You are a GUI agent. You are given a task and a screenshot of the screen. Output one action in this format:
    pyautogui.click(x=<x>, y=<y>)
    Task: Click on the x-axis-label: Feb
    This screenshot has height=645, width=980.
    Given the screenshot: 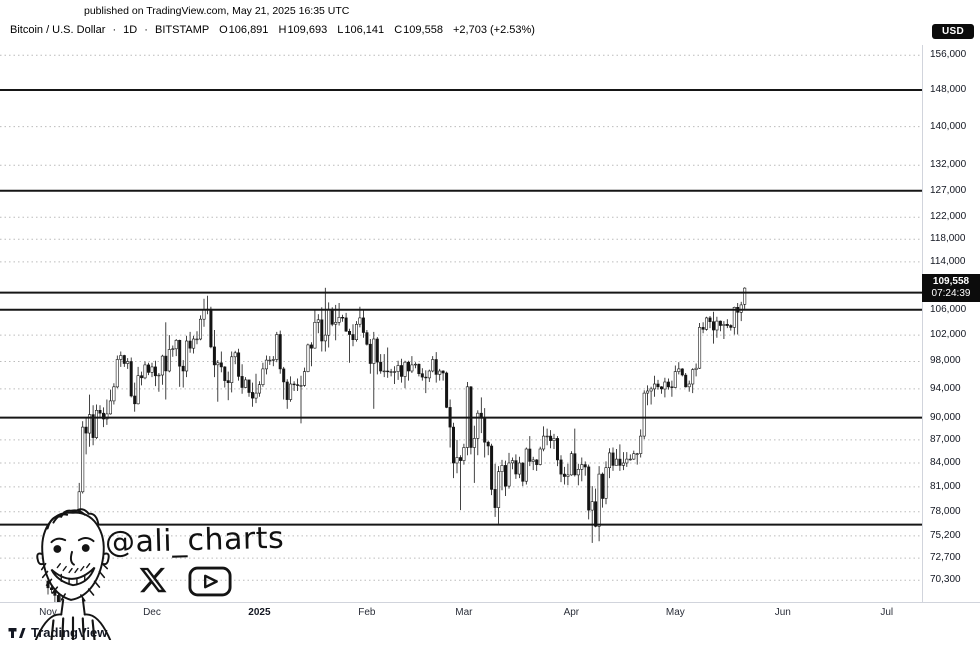 What is the action you would take?
    pyautogui.click(x=367, y=612)
    